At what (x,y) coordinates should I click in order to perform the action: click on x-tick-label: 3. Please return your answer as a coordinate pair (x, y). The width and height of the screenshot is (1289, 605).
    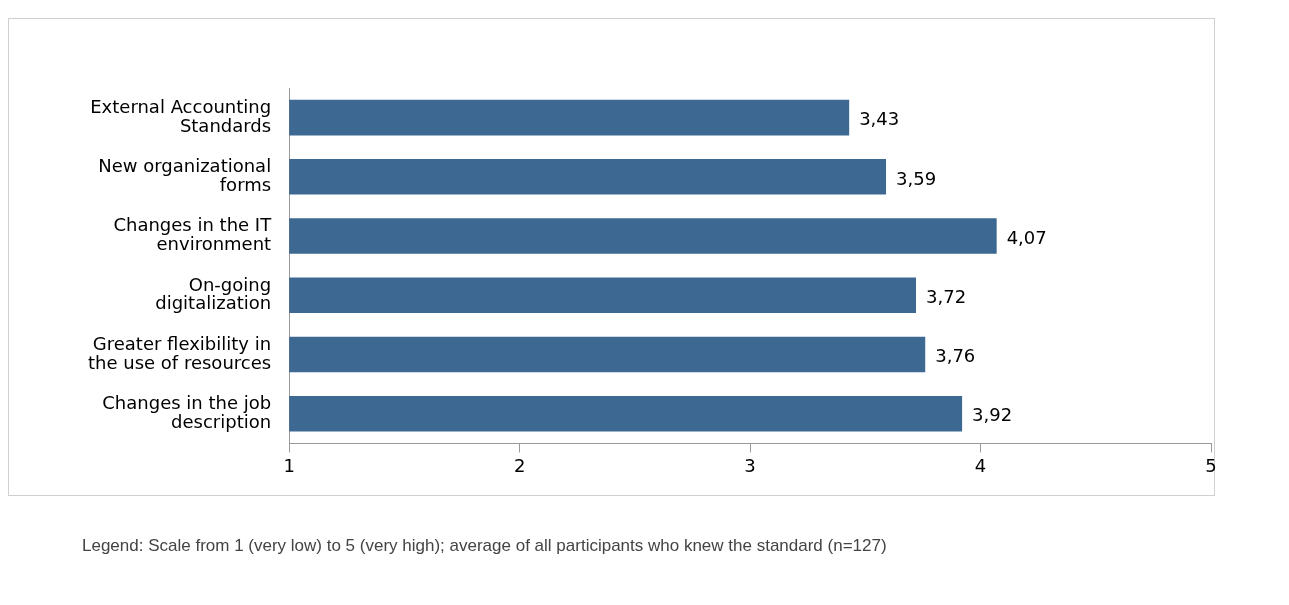
    Looking at the image, I should click on (750, 465).